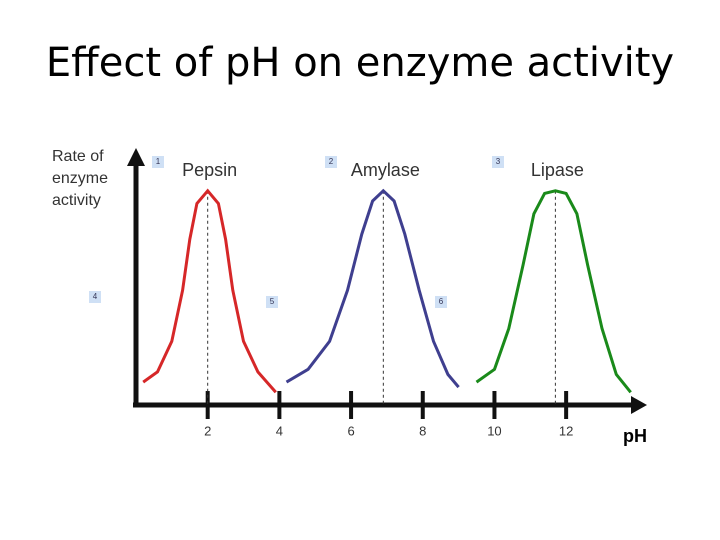 The image size is (720, 540). I want to click on series-label: Lipase, so click(557, 170).